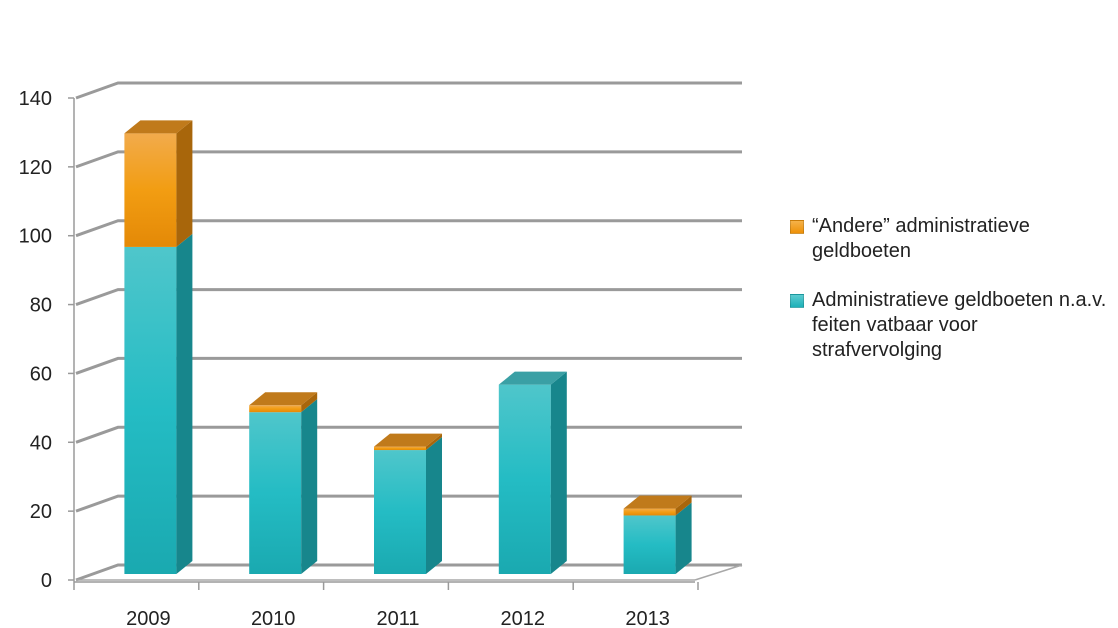  Describe the element at coordinates (797, 227) in the screenshot. I see `legend-swatch-andere` at that location.